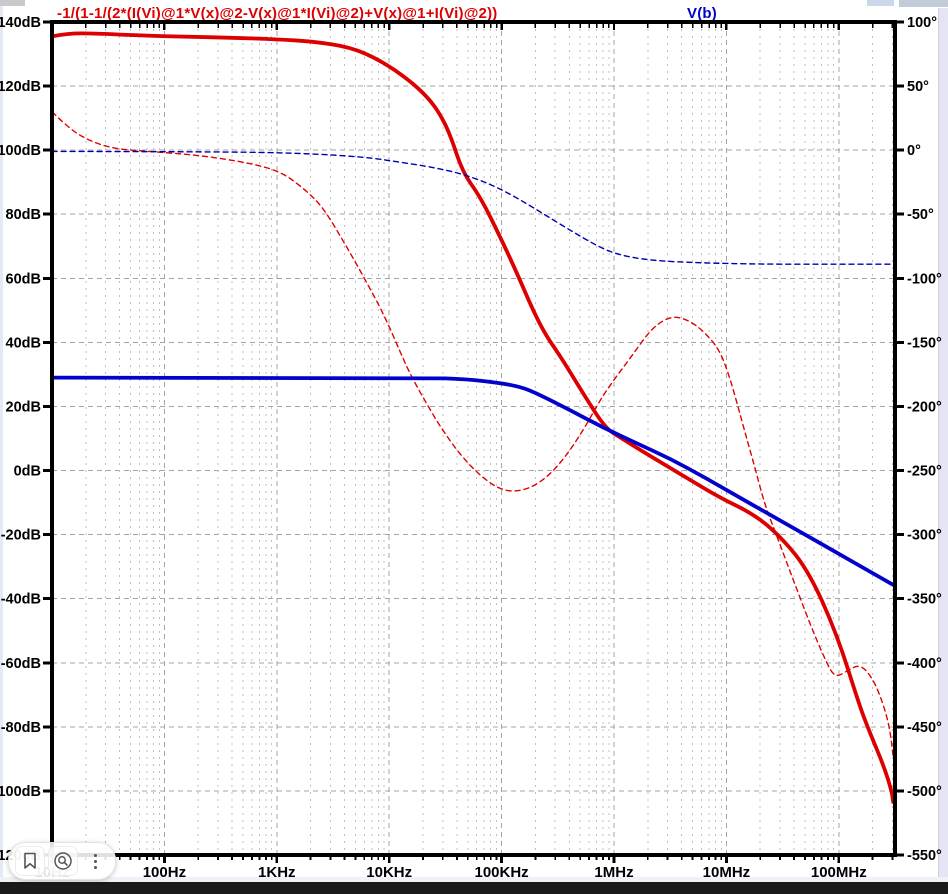  I want to click on floating-toolbar, so click(62, 861).